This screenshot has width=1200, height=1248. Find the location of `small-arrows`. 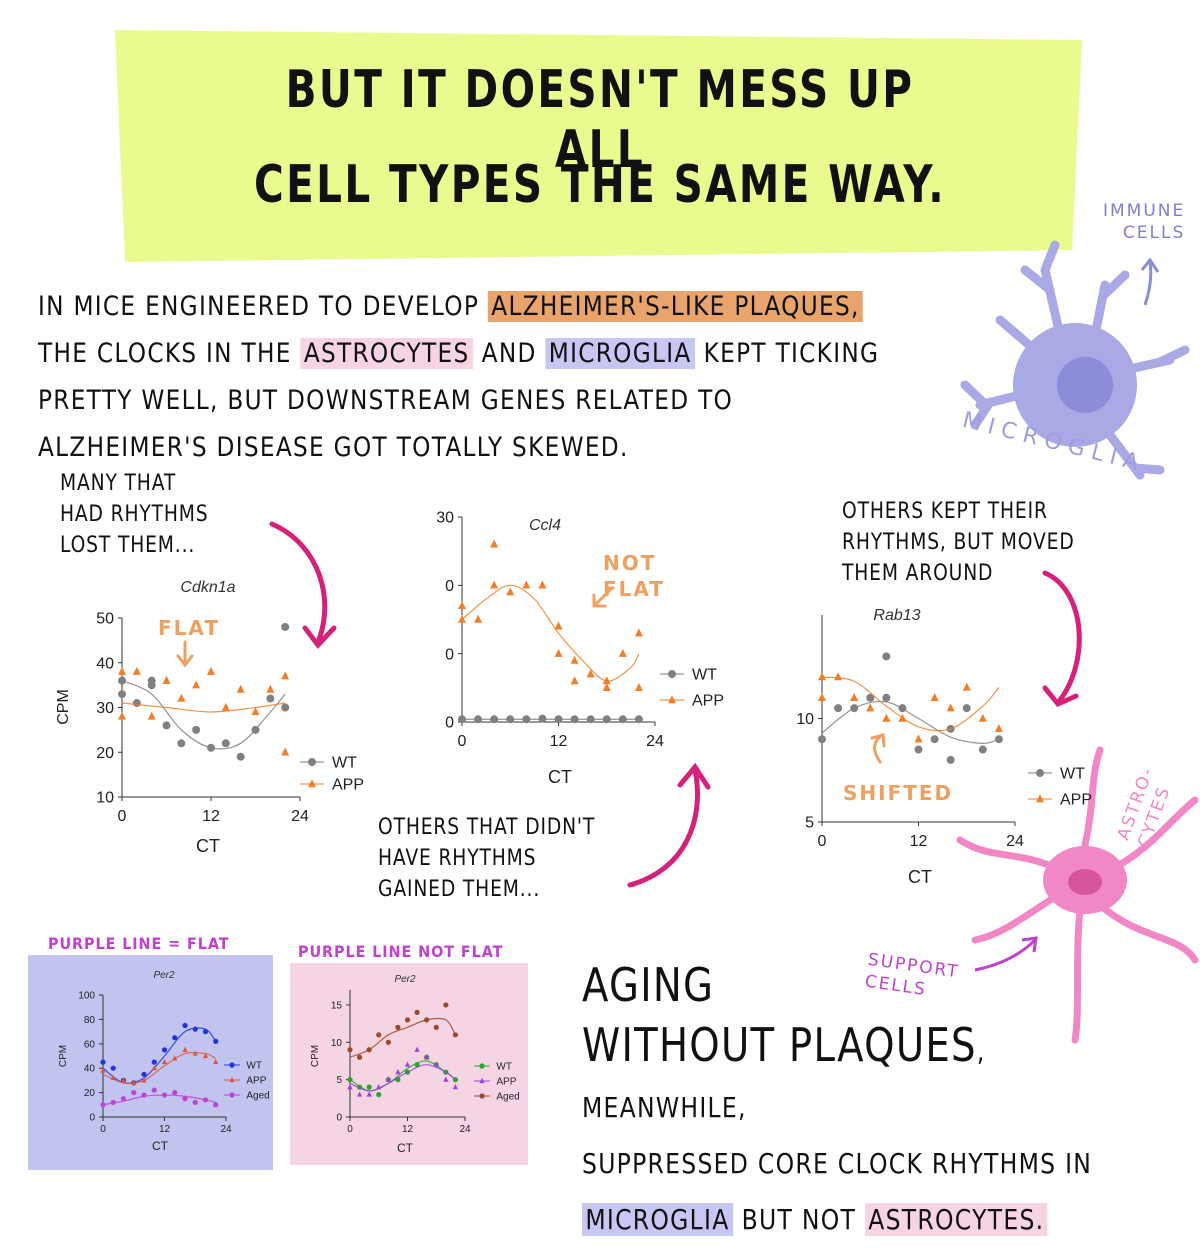

small-arrows is located at coordinates (531, 675).